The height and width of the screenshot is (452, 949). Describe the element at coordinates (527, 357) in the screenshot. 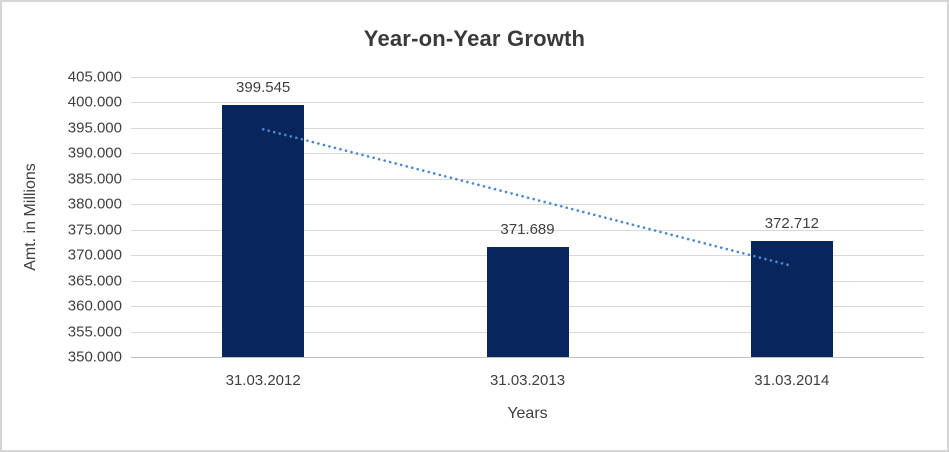

I see `x-axis-line` at that location.